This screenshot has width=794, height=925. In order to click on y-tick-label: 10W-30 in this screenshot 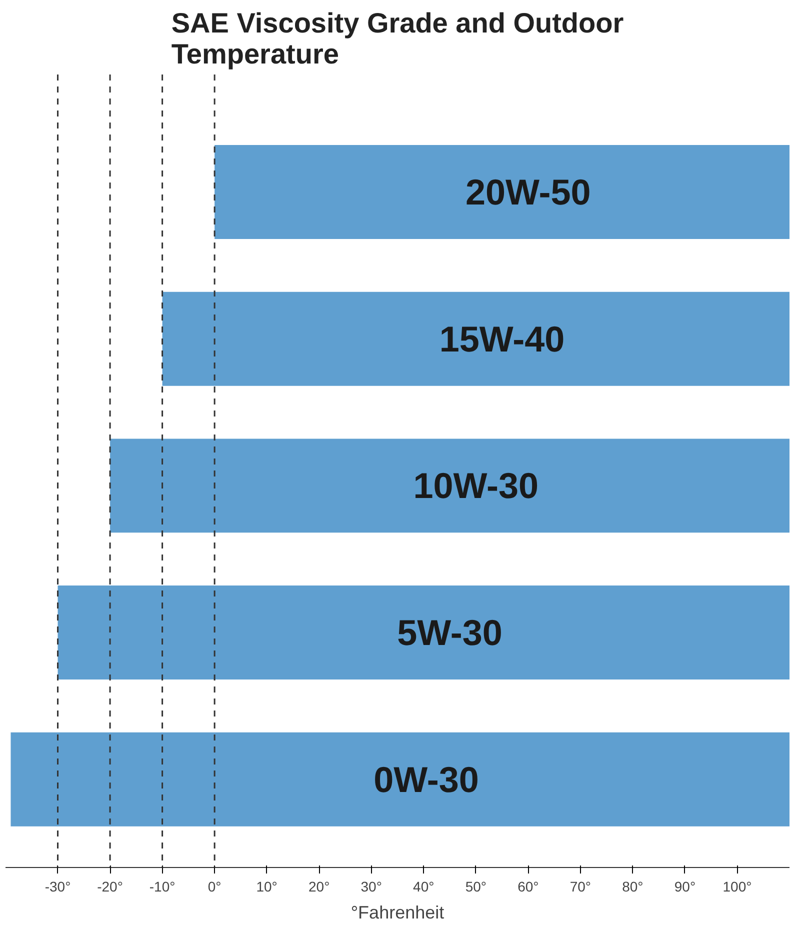, I will do `click(476, 485)`.